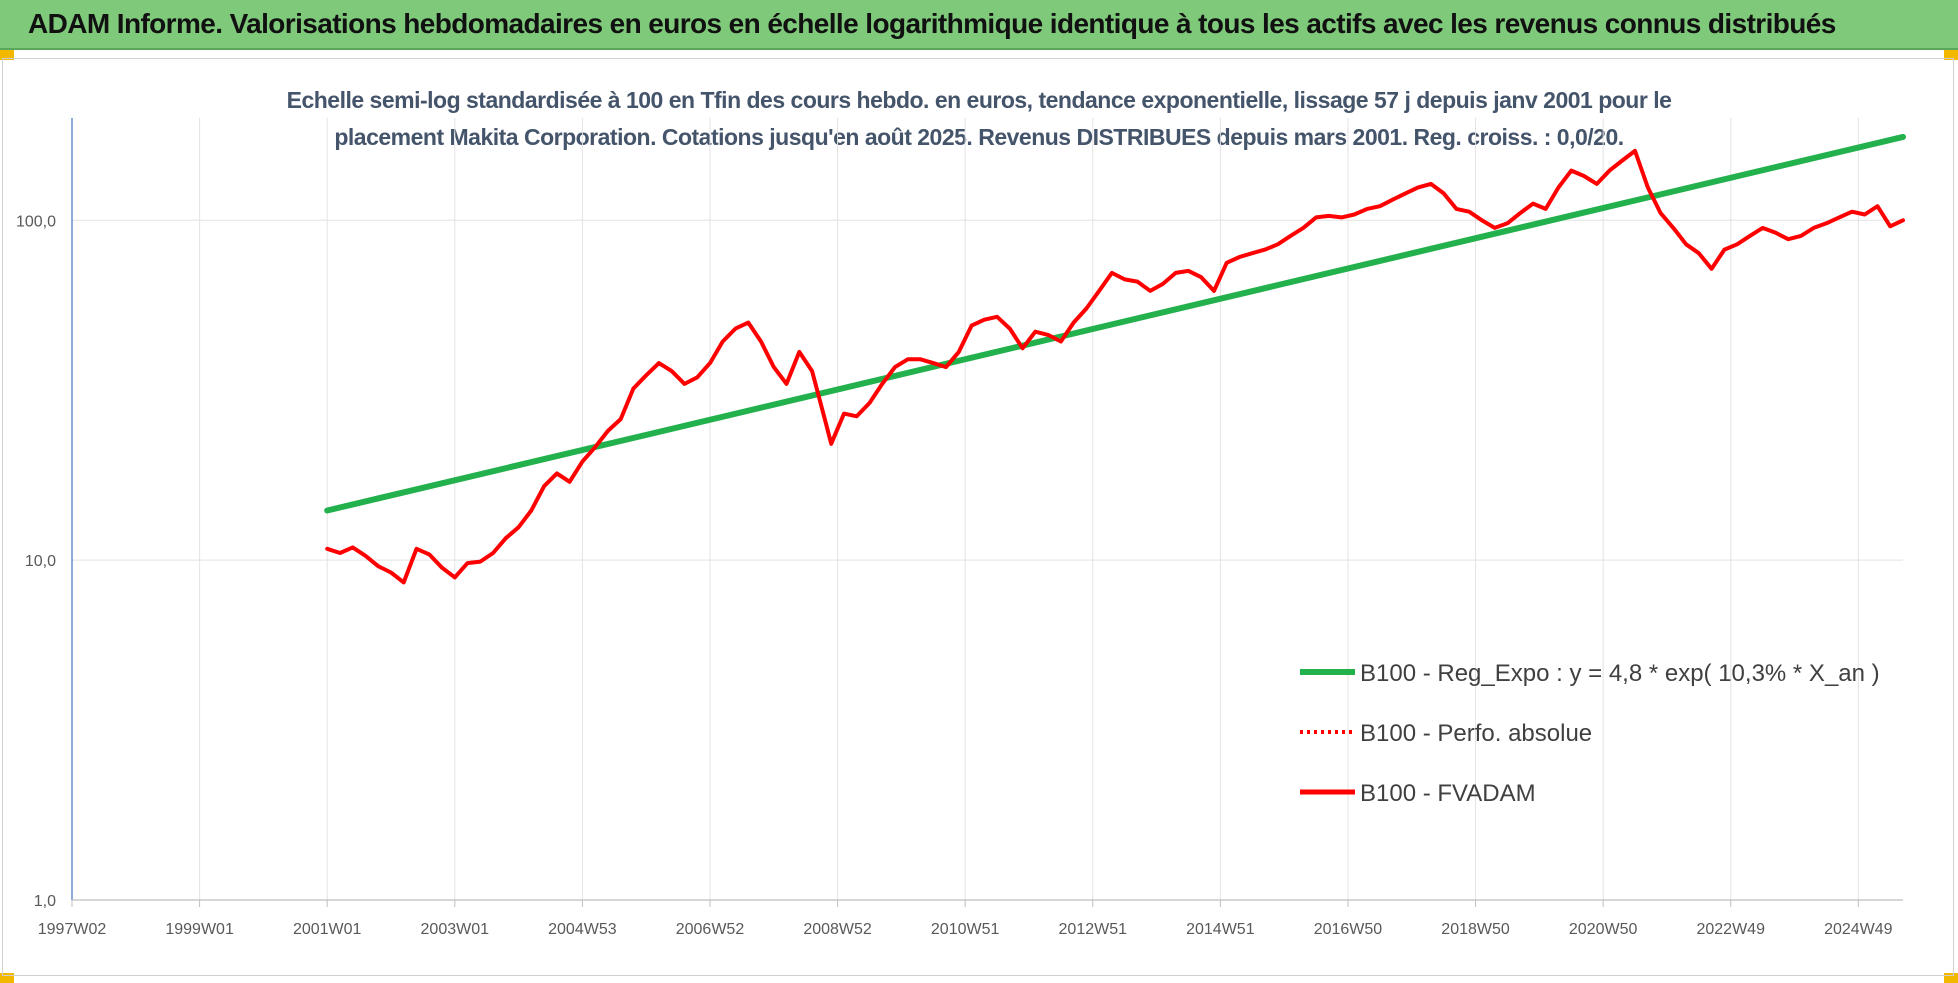 Image resolution: width=1958 pixels, height=983 pixels. Describe the element at coordinates (36, 221) in the screenshot. I see `y-tick-label: 100,0` at that location.